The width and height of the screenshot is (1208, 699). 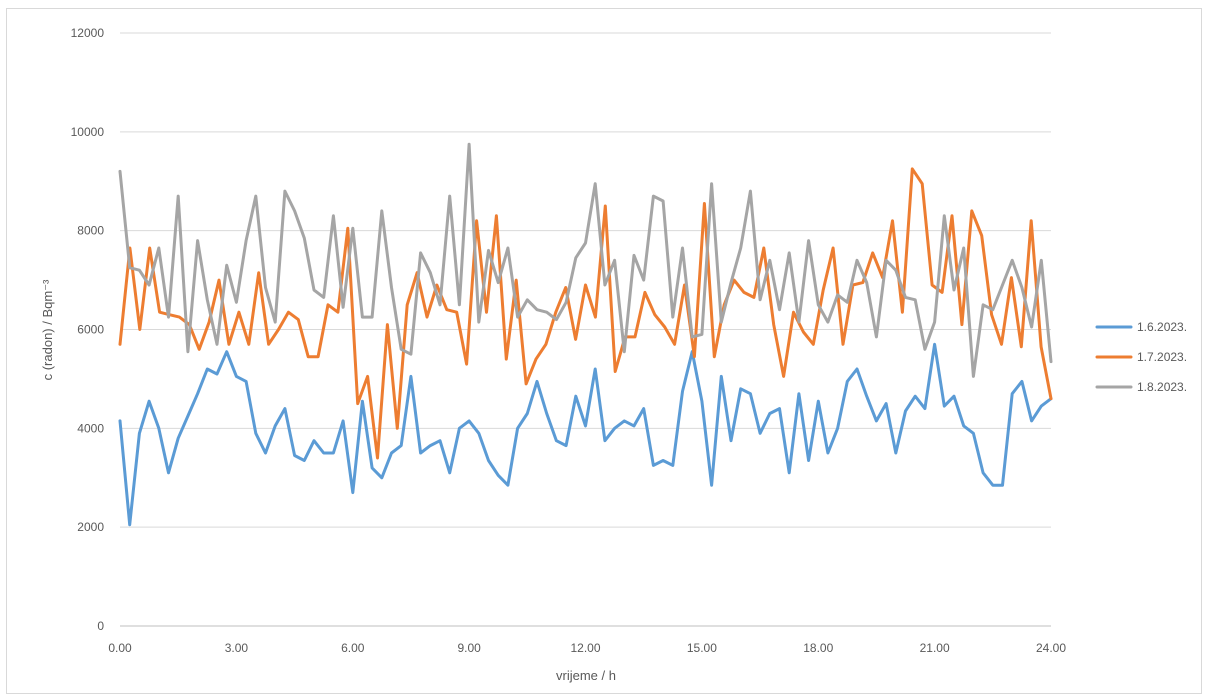 What do you see at coordinates (702, 648) in the screenshot?
I see `x-tick-label: 15.00` at bounding box center [702, 648].